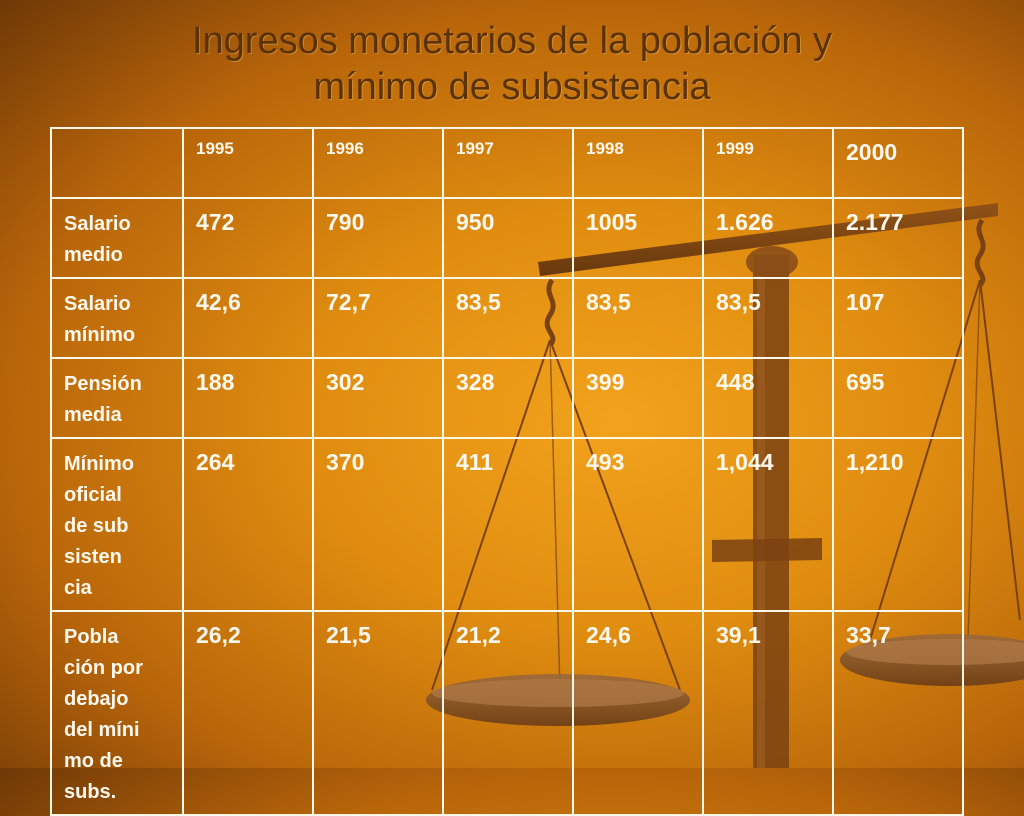 Image resolution: width=1024 pixels, height=816 pixels. I want to click on row-label-line: cia, so click(78, 588).